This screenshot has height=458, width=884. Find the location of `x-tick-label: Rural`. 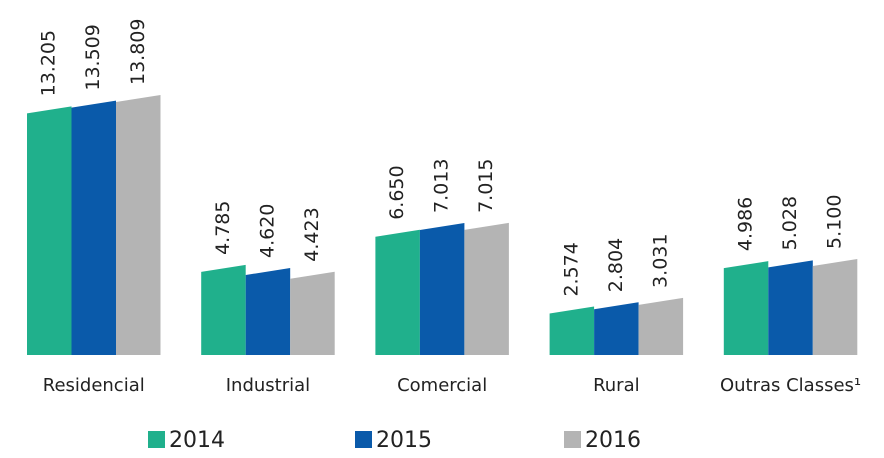

x-tick-label: Rural is located at coordinates (616, 385).